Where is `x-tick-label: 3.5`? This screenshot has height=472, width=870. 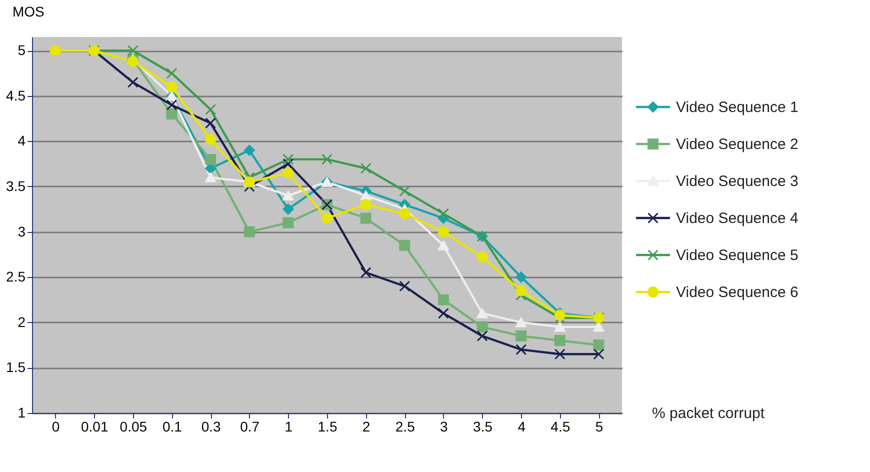
x-tick-label: 3.5 is located at coordinates (483, 426).